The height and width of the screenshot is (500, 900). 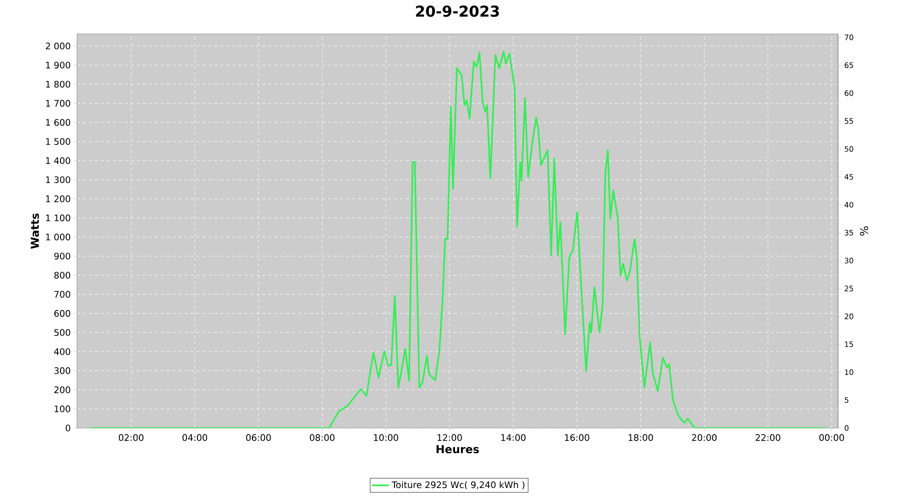 I want to click on y-tick-label: 300, so click(x=62, y=370).